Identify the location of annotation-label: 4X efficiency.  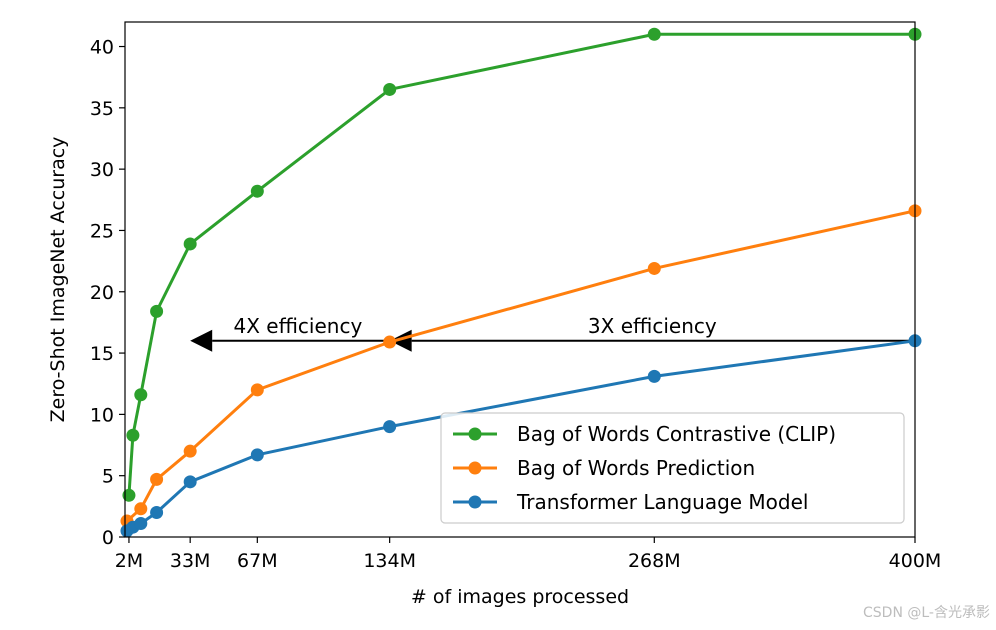
(298, 326).